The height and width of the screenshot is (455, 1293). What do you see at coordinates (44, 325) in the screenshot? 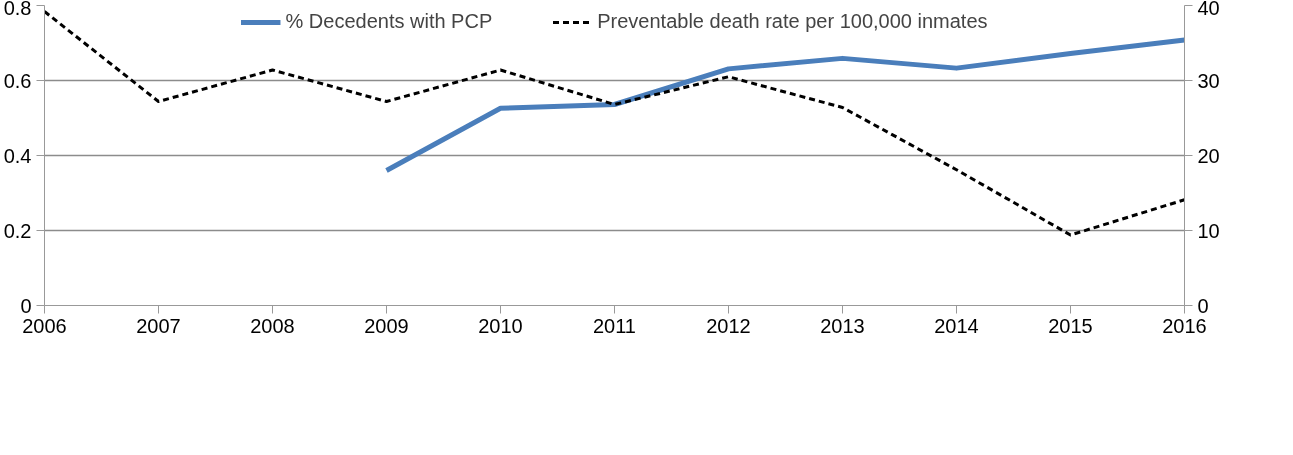
I see `x-tick-label: 2006` at bounding box center [44, 325].